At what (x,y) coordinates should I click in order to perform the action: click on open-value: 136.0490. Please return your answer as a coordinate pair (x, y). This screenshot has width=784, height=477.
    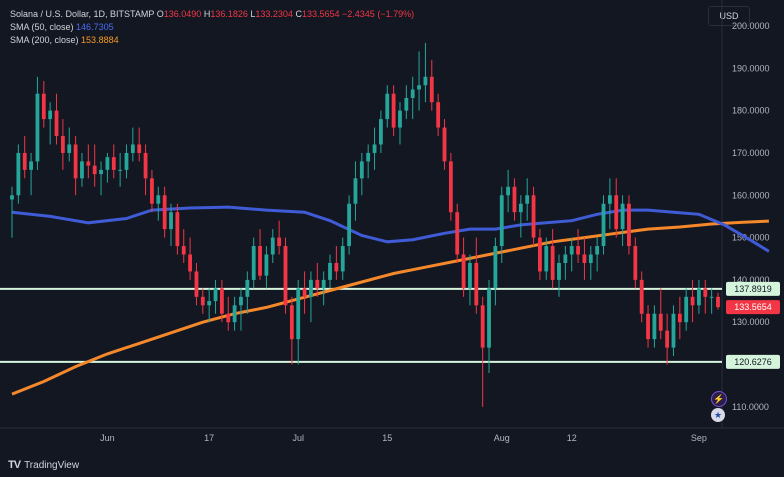
    Looking at the image, I should click on (182, 14).